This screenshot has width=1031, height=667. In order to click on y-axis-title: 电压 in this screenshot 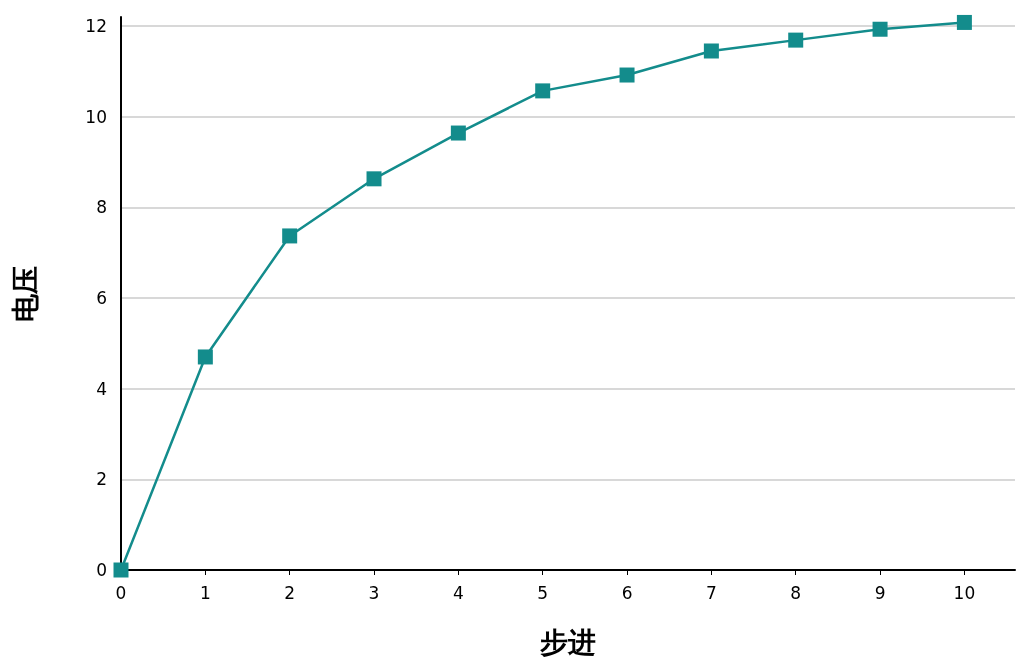, I will do `click(25, 293)`.